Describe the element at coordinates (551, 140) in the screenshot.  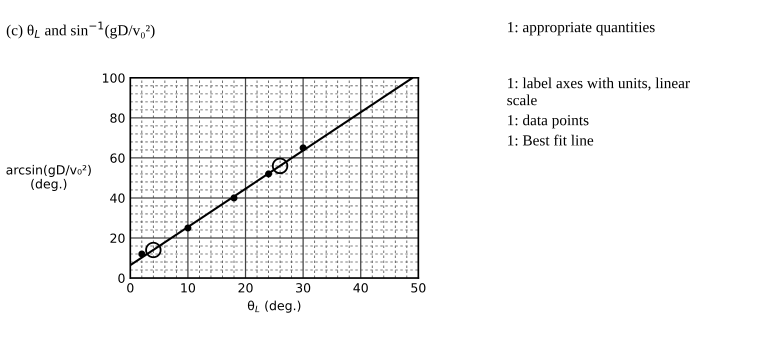
I see `text: 1: Best fit line` at that location.